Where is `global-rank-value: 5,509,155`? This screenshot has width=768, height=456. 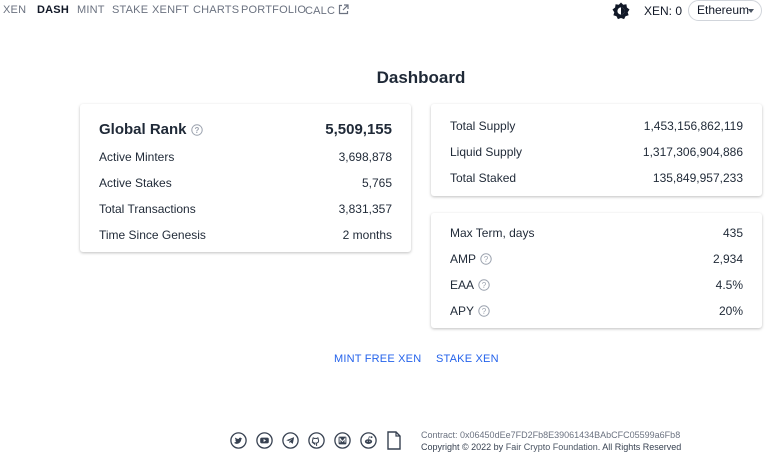 global-rank-value: 5,509,155 is located at coordinates (358, 129).